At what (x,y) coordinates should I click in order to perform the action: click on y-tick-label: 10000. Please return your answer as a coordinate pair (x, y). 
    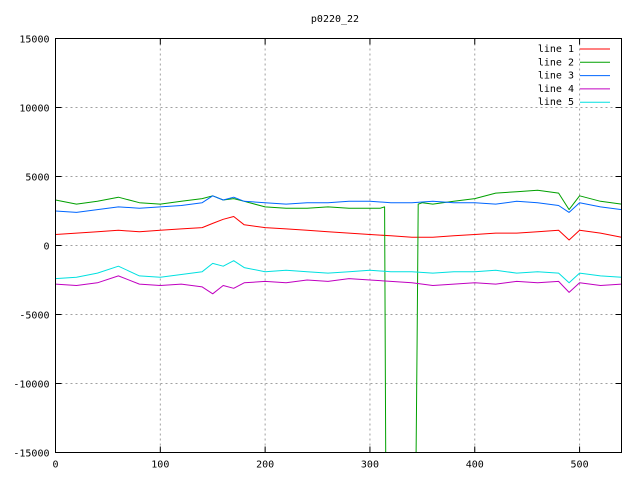
    Looking at the image, I should click on (34, 109).